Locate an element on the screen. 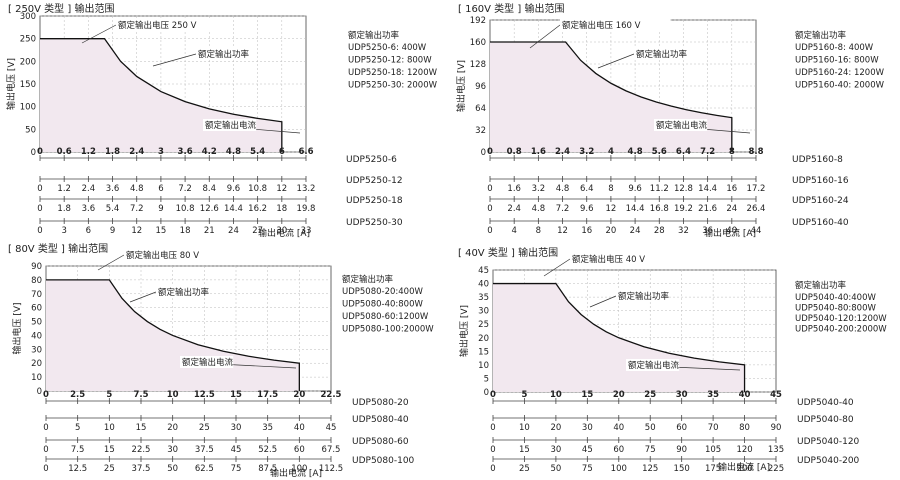 This screenshot has width=900, height=480. current-tick-label: 8.8 is located at coordinates (755, 152).